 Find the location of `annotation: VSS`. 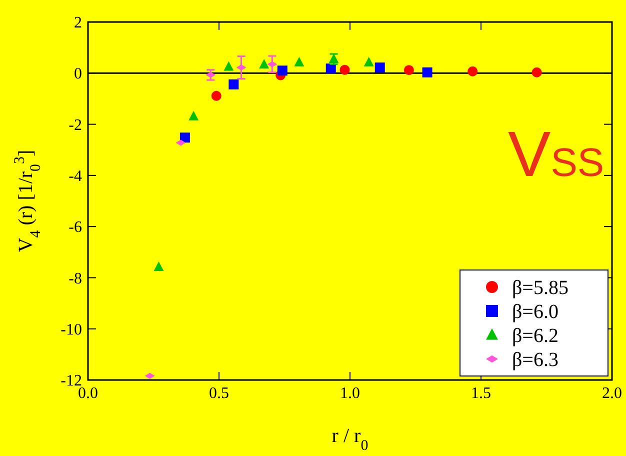

annotation: VSS is located at coordinates (556, 154).